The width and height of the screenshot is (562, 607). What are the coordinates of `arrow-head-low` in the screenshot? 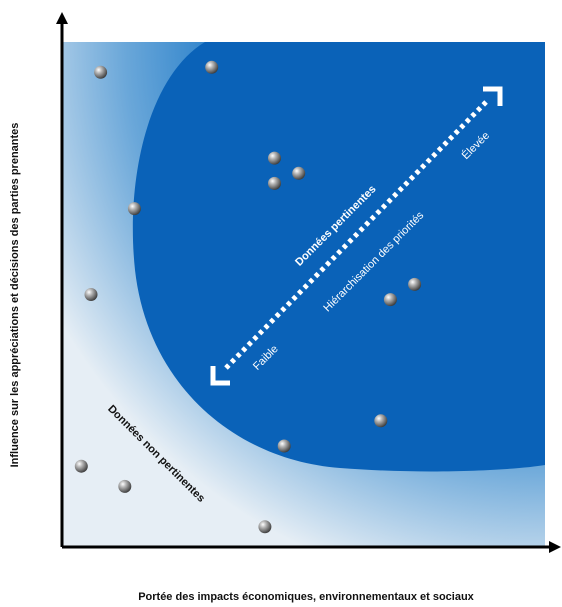 It's located at (220, 376).